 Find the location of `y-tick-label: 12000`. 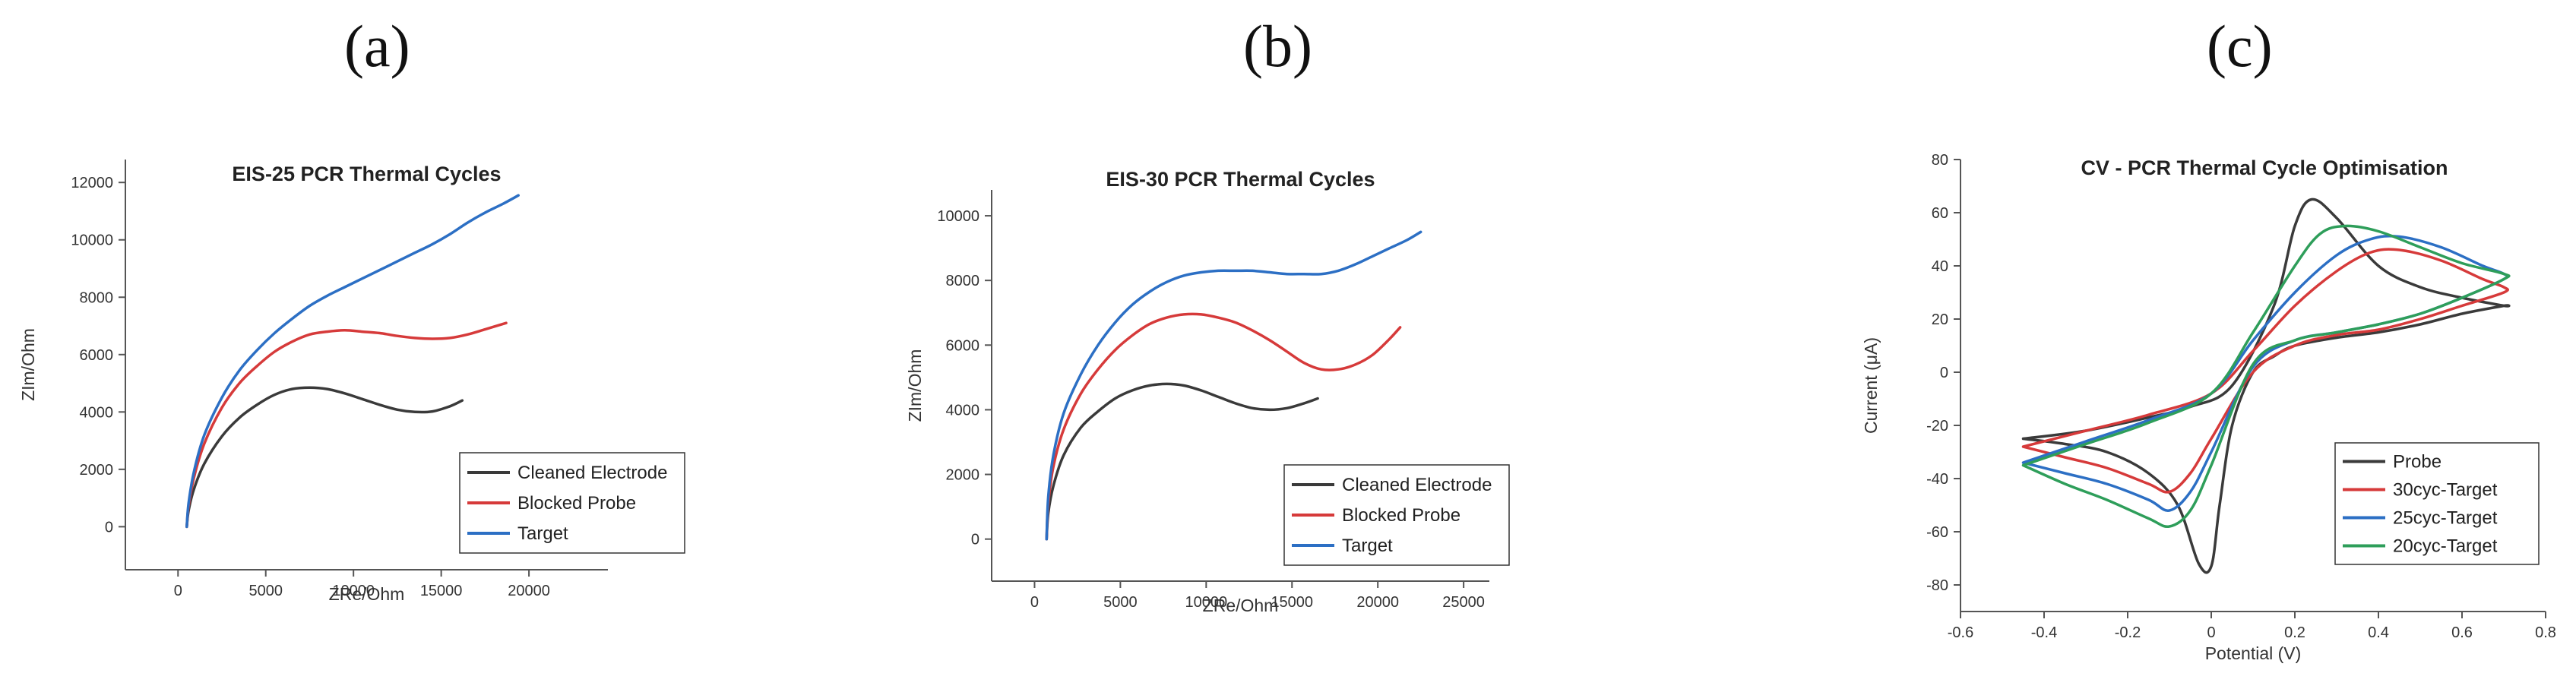

y-tick-label: 12000 is located at coordinates (92, 183).